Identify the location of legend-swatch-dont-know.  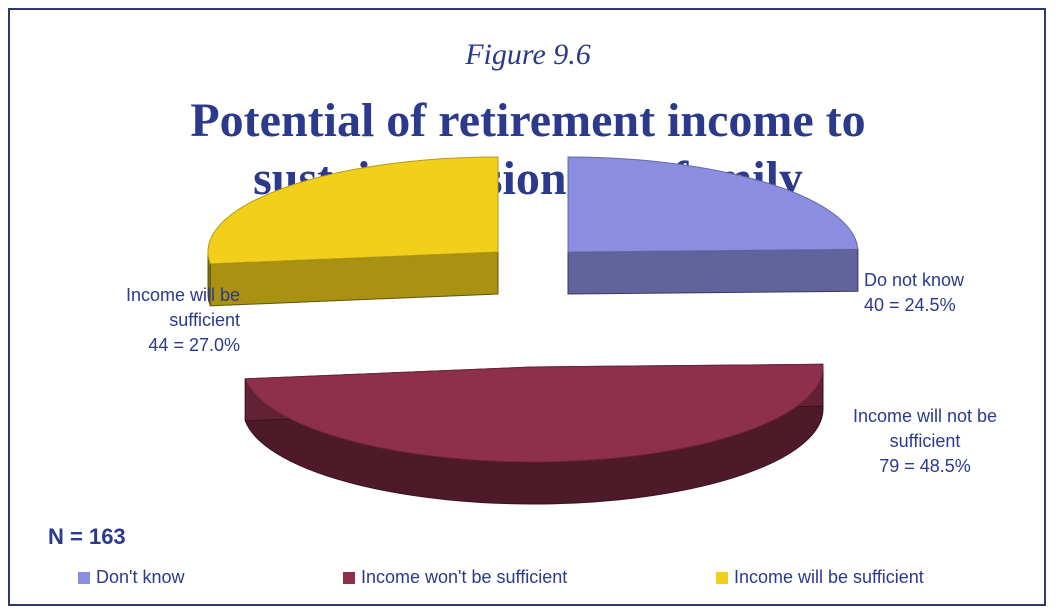
(84, 578).